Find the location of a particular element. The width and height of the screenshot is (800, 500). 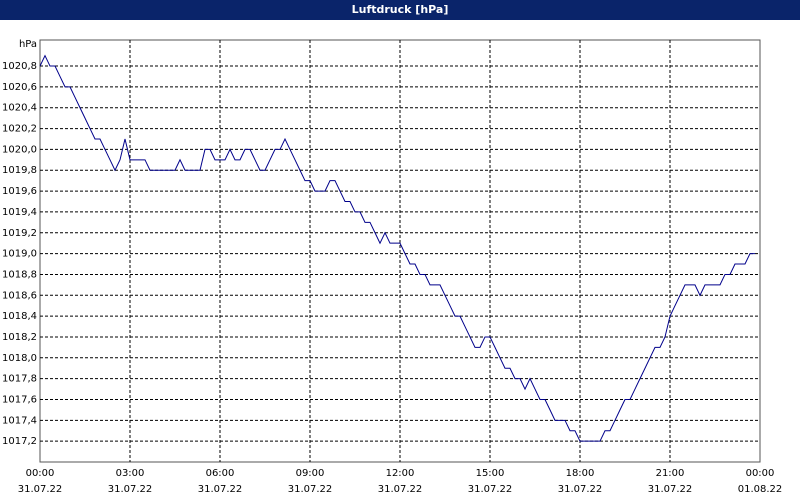

y-tick-label: 1018,8 is located at coordinates (19, 274).